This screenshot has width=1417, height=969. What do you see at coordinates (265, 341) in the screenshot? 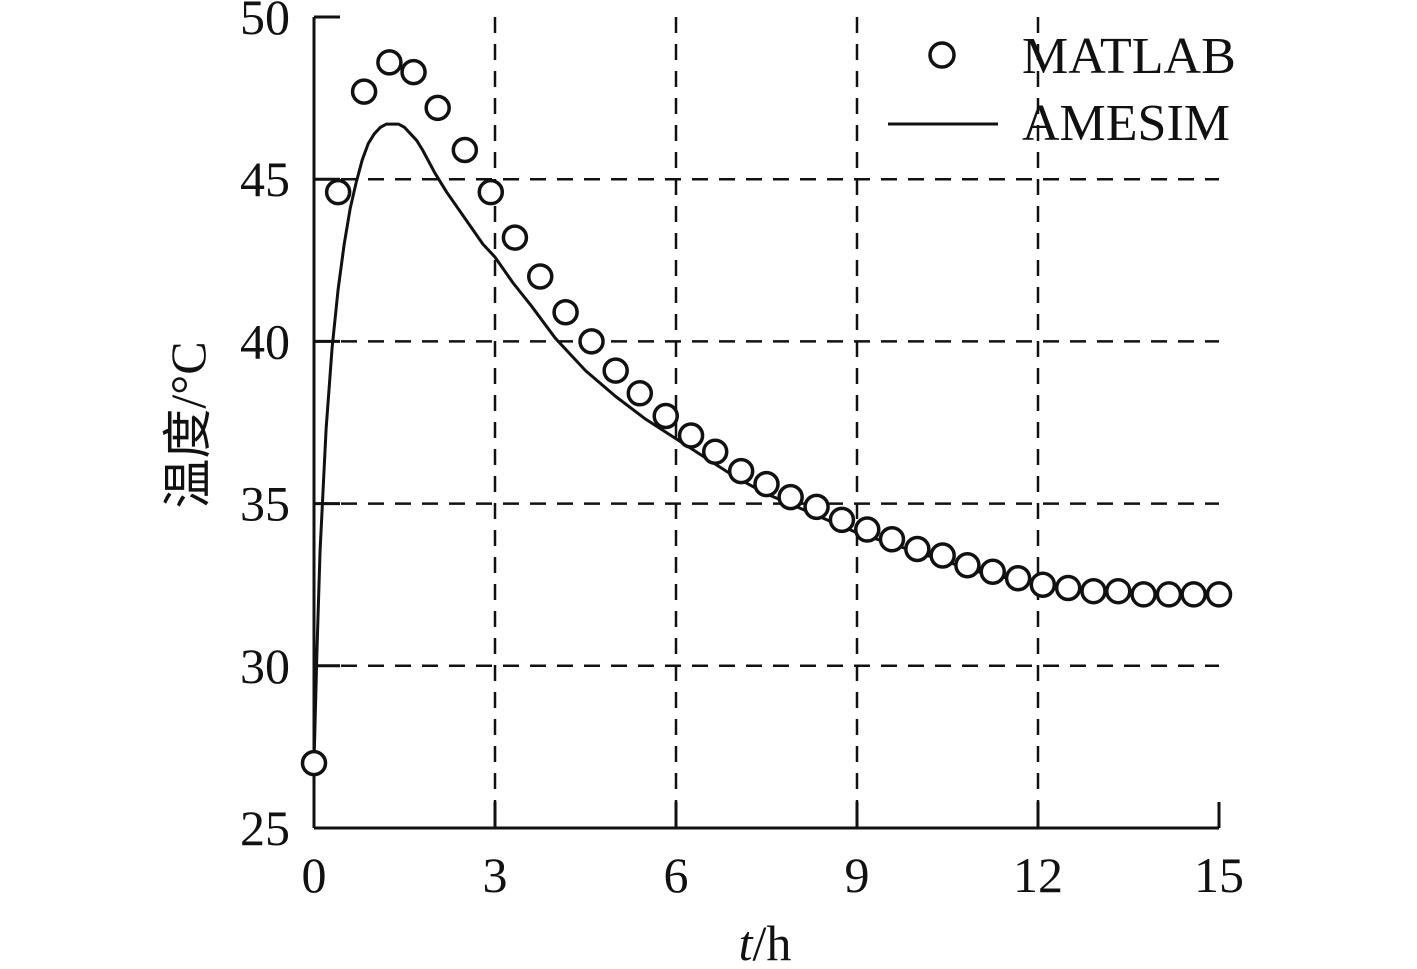
I see `y-tick-label-40: 40` at bounding box center [265, 341].